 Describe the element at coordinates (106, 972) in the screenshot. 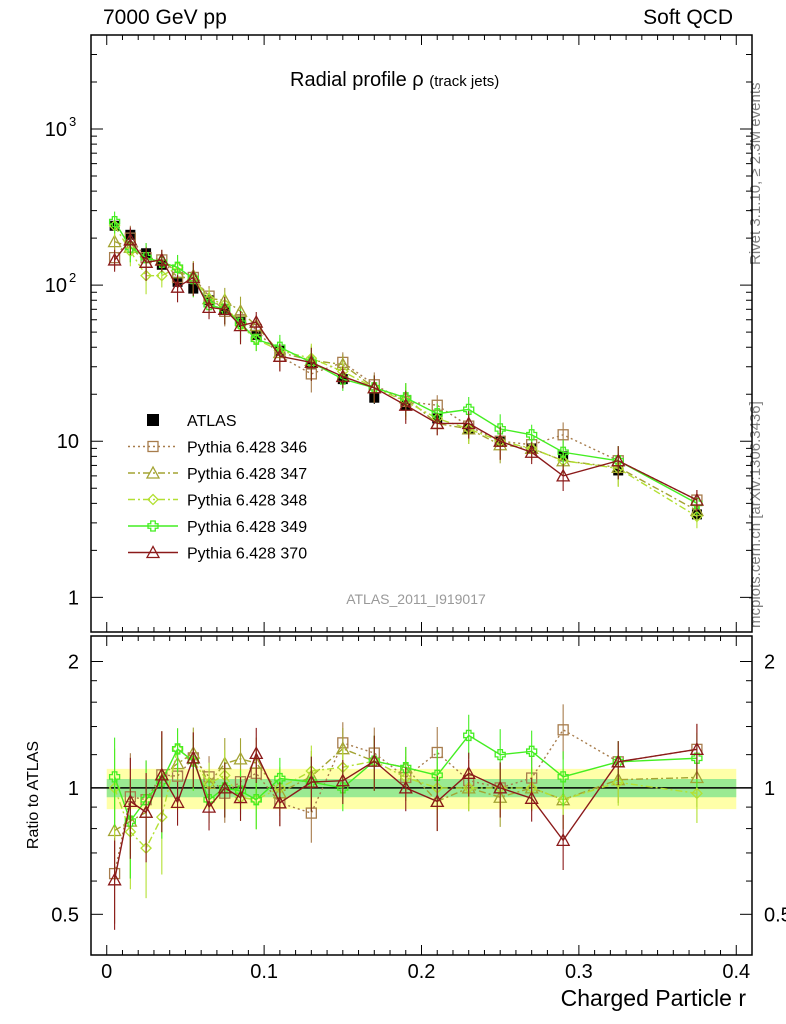

I see `x-tick-label: 0` at that location.